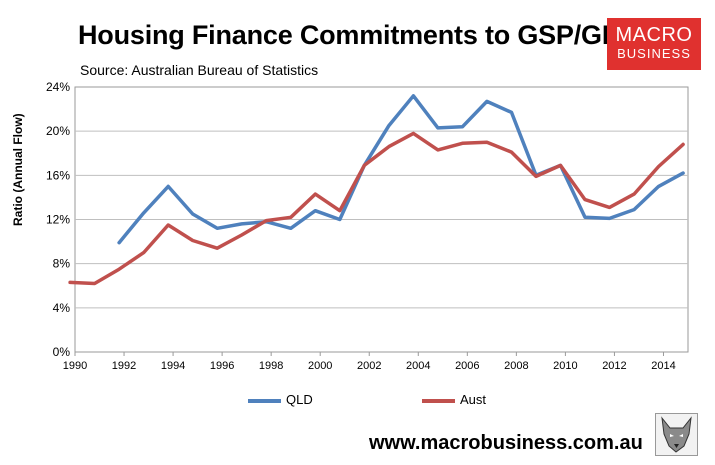 This screenshot has width=715, height=465. I want to click on legend-swatch-aust, so click(438, 400).